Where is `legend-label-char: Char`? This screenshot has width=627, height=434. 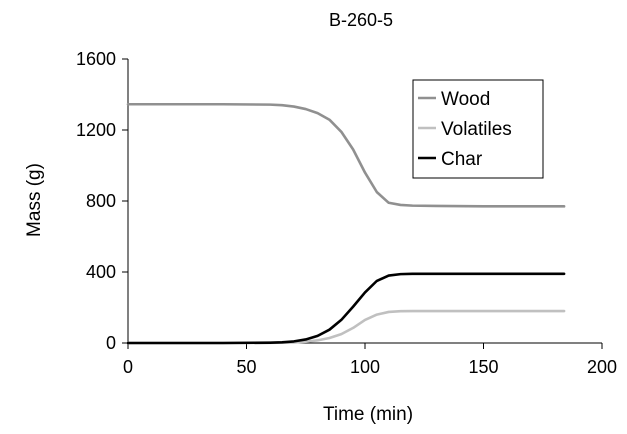
legend-label-char: Char is located at coordinates (462, 159).